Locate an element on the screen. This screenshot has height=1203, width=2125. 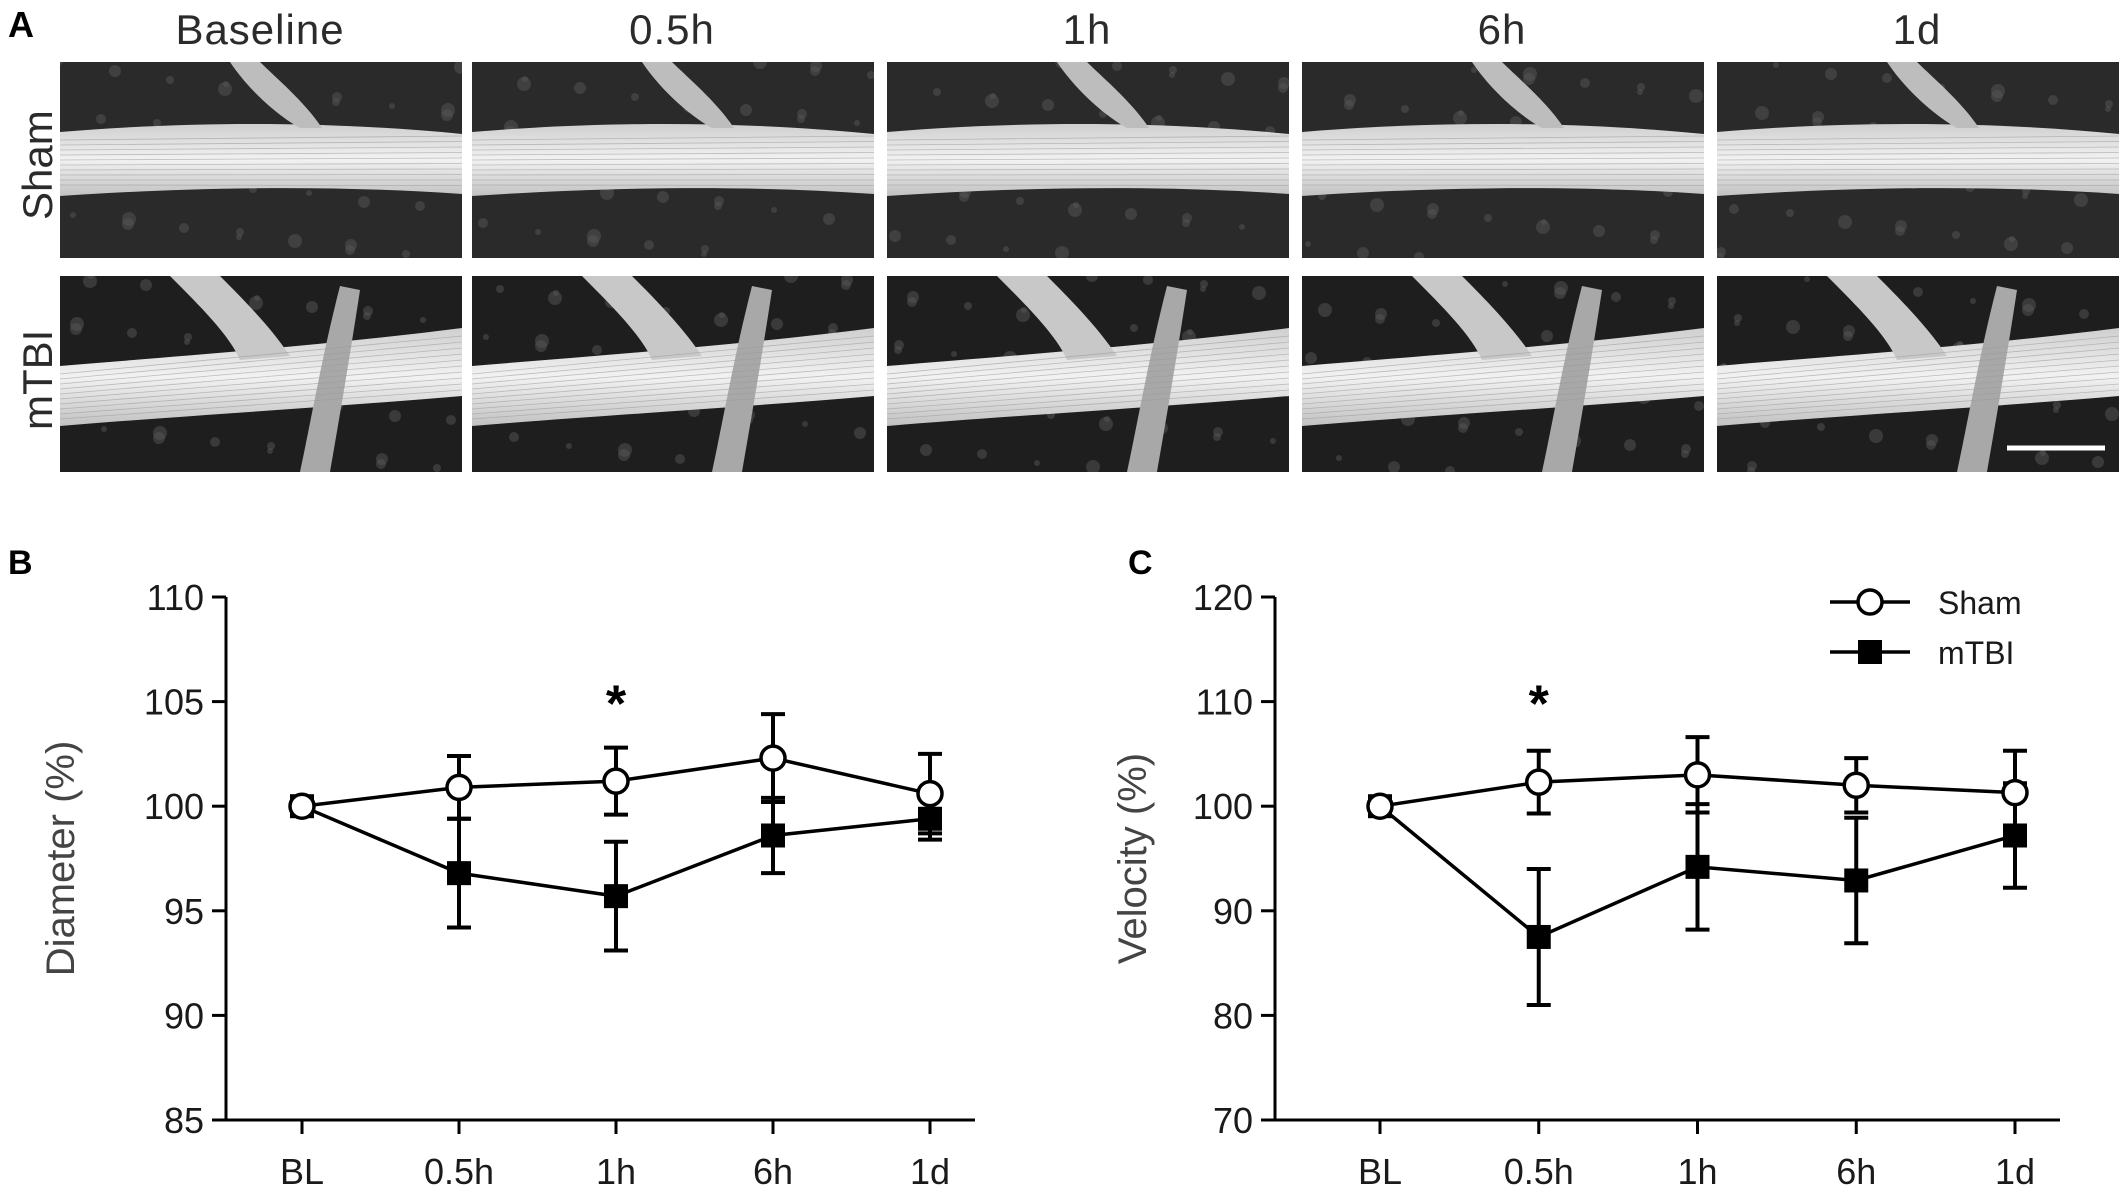
y-axis-label: Diameter (%) is located at coordinates (61, 859).